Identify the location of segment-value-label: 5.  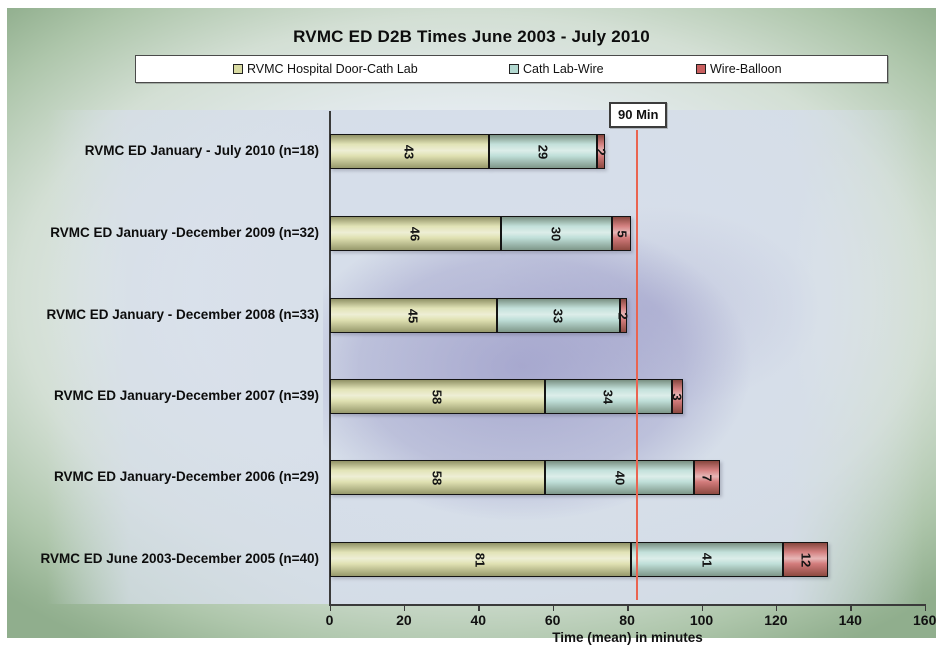
(622, 233).